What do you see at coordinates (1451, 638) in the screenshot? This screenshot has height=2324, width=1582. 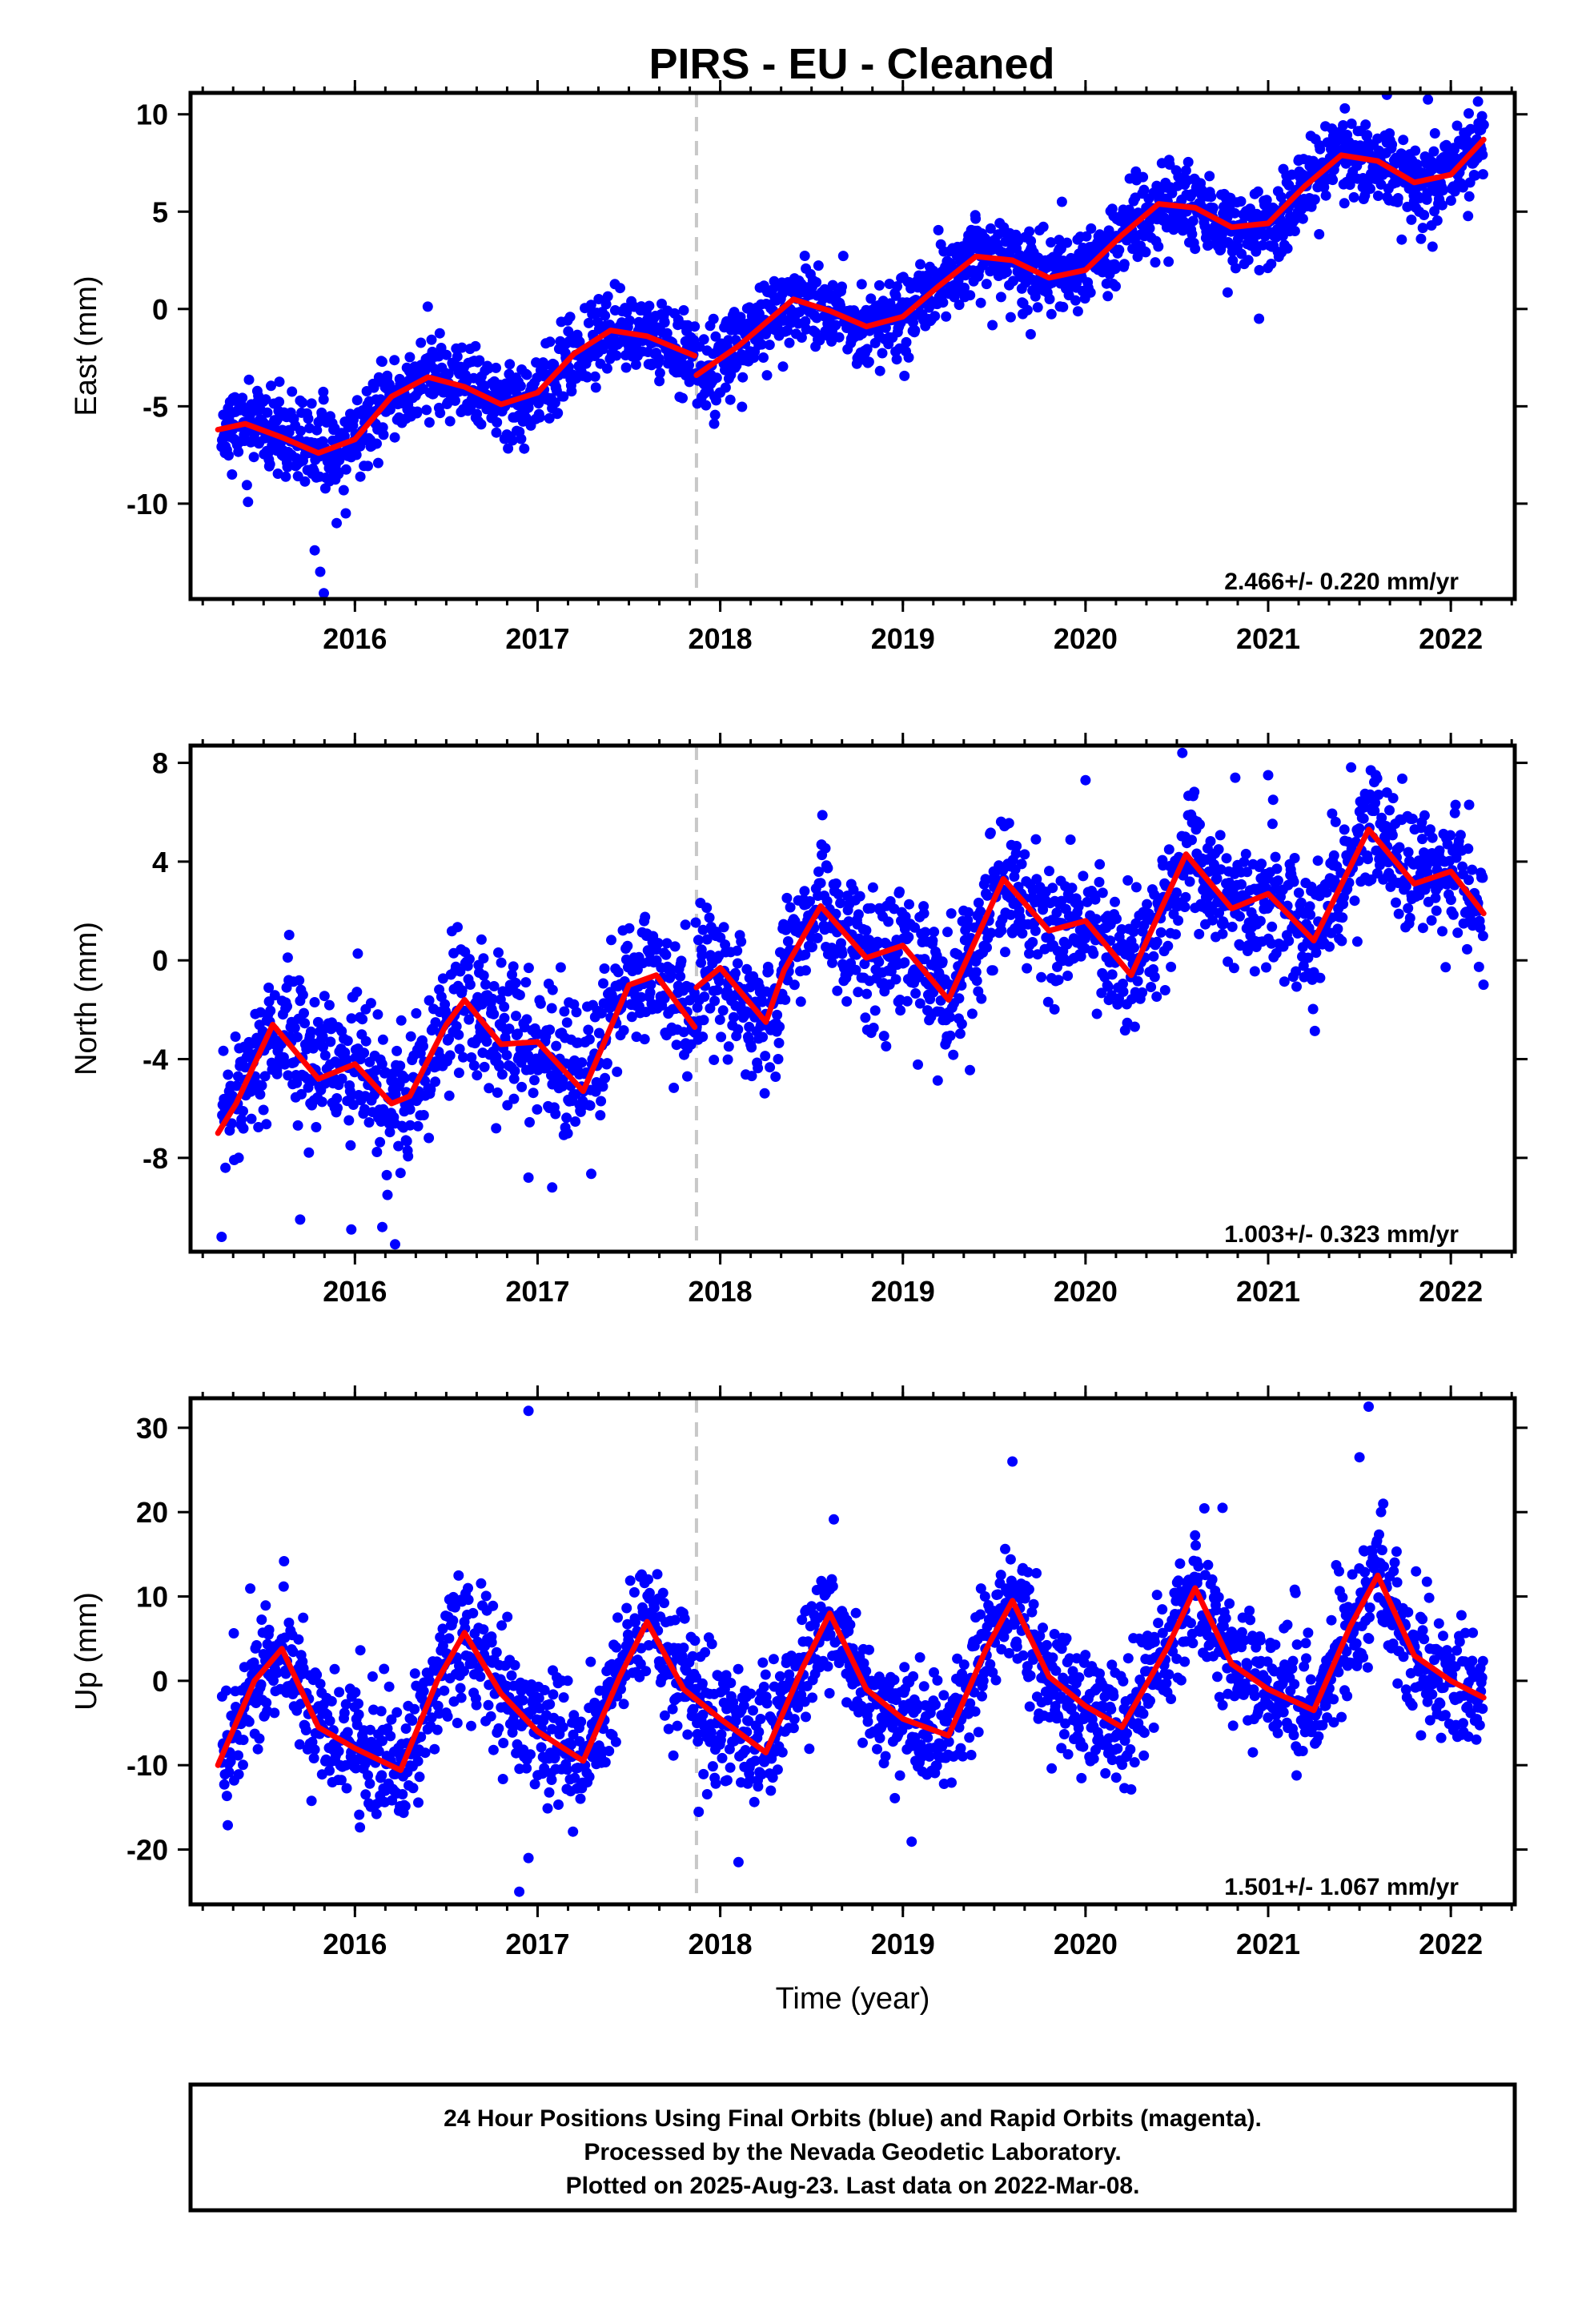 I see `x-tick-label: 2022` at bounding box center [1451, 638].